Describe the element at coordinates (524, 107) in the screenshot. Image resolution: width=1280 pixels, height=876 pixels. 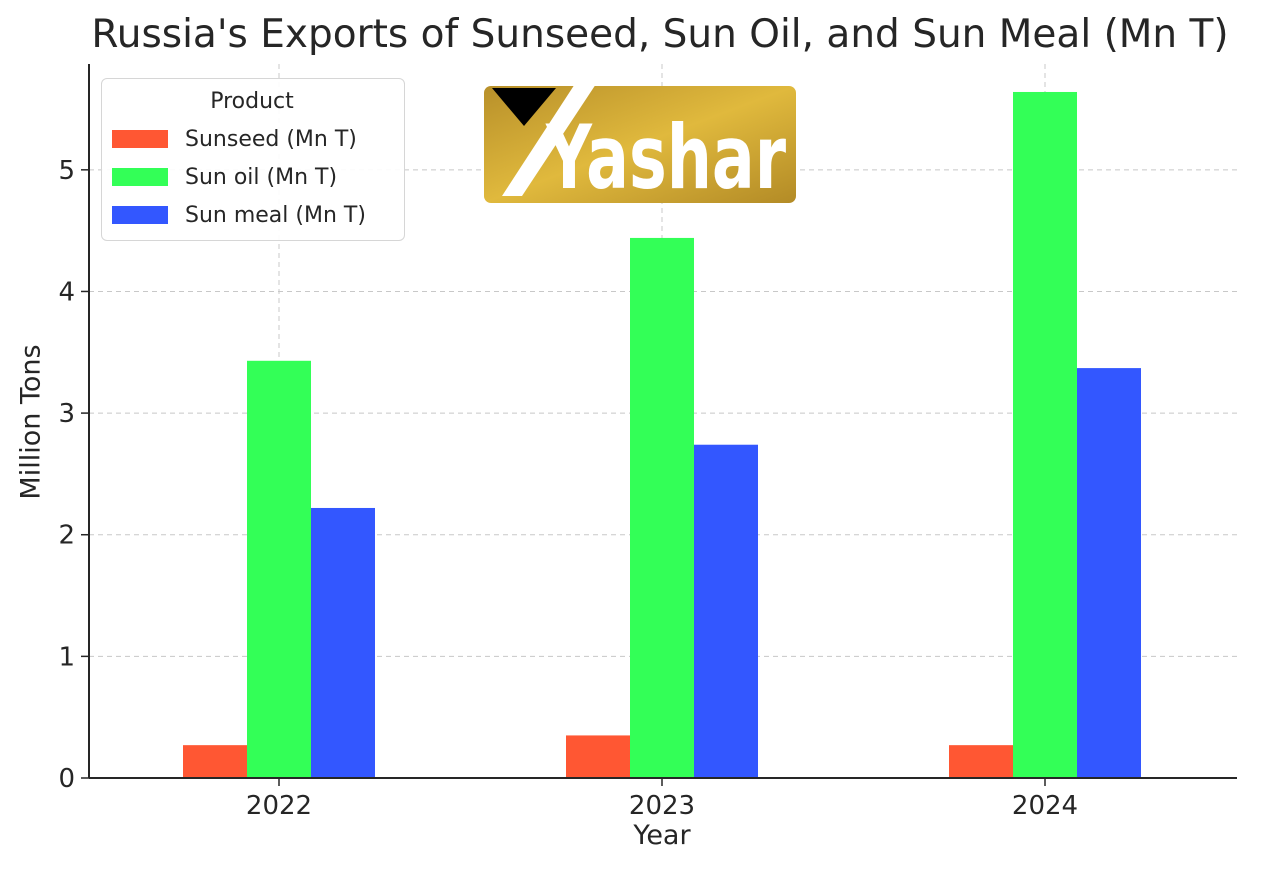
I see `logo-triangle-icon` at that location.